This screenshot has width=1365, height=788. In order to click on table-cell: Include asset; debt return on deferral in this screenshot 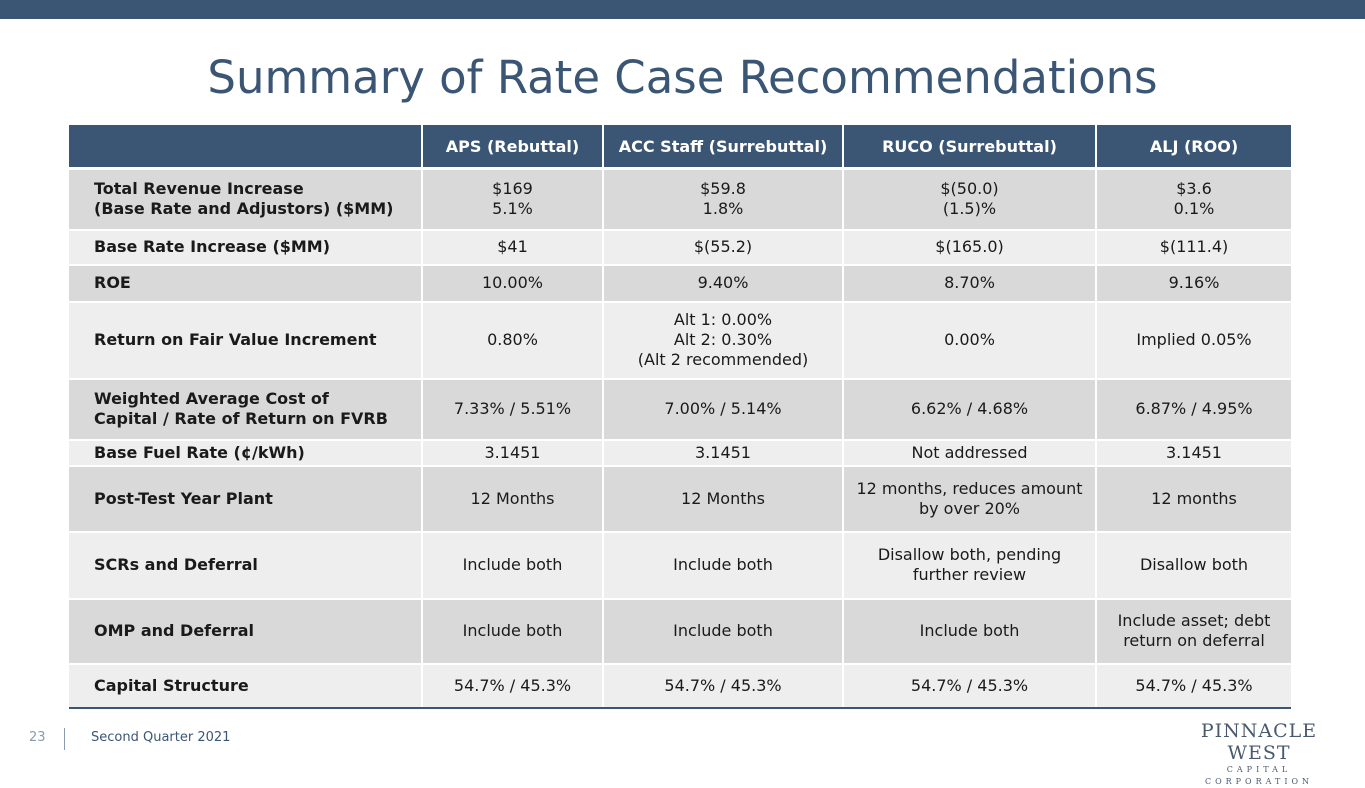, I will do `click(1193, 630)`.